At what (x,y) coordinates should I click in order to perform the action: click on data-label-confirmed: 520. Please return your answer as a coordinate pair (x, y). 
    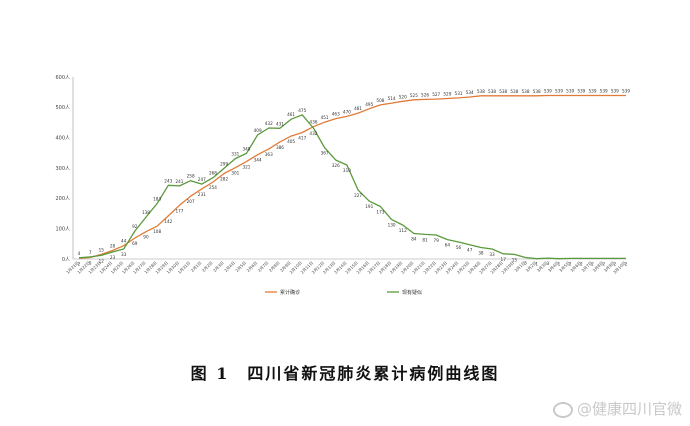
    Looking at the image, I should click on (403, 96).